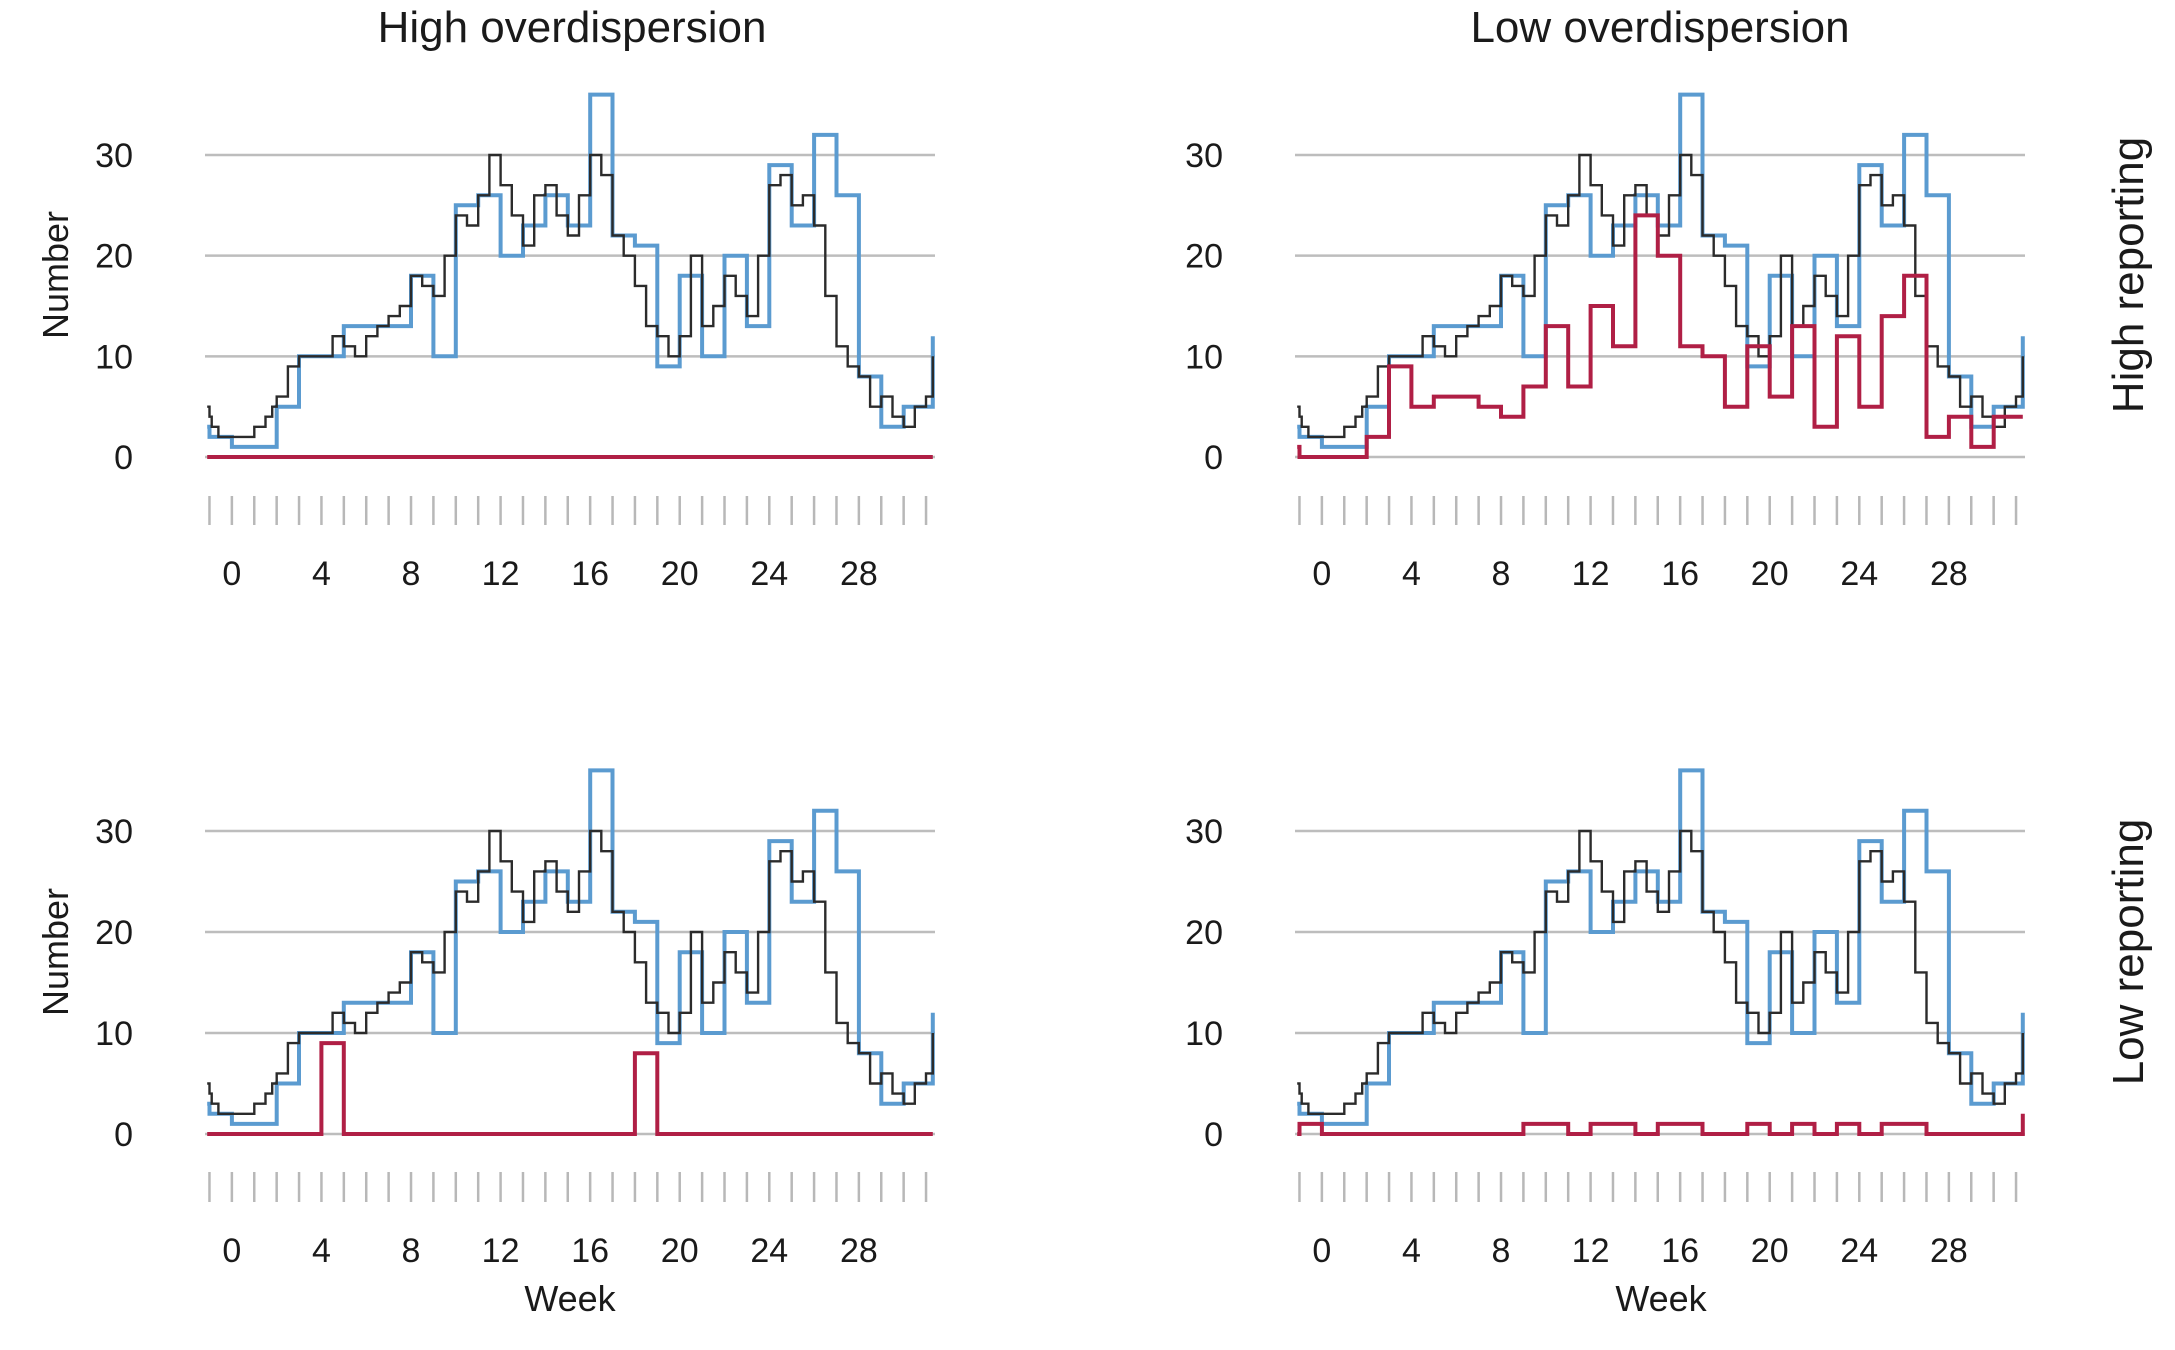  What do you see at coordinates (2128, 275) in the screenshot?
I see `row-title-high-reporting: High reporting` at bounding box center [2128, 275].